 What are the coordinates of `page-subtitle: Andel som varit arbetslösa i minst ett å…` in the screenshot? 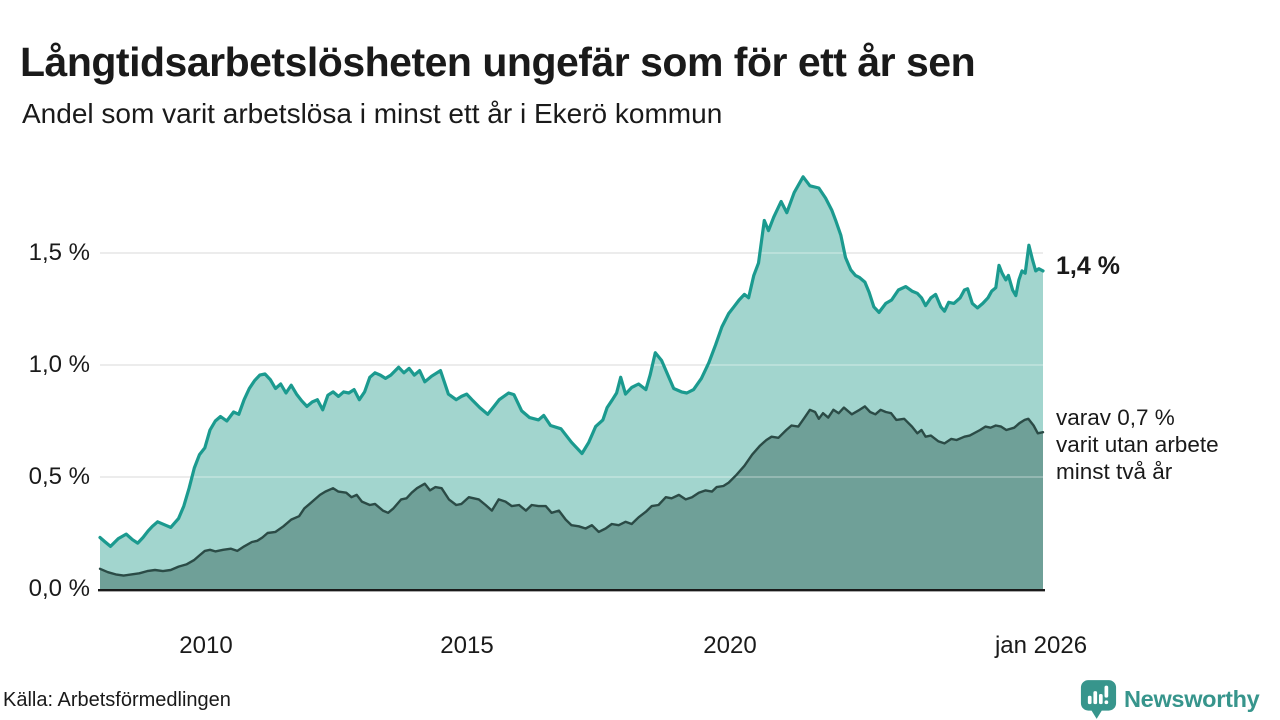 It's located at (372, 113).